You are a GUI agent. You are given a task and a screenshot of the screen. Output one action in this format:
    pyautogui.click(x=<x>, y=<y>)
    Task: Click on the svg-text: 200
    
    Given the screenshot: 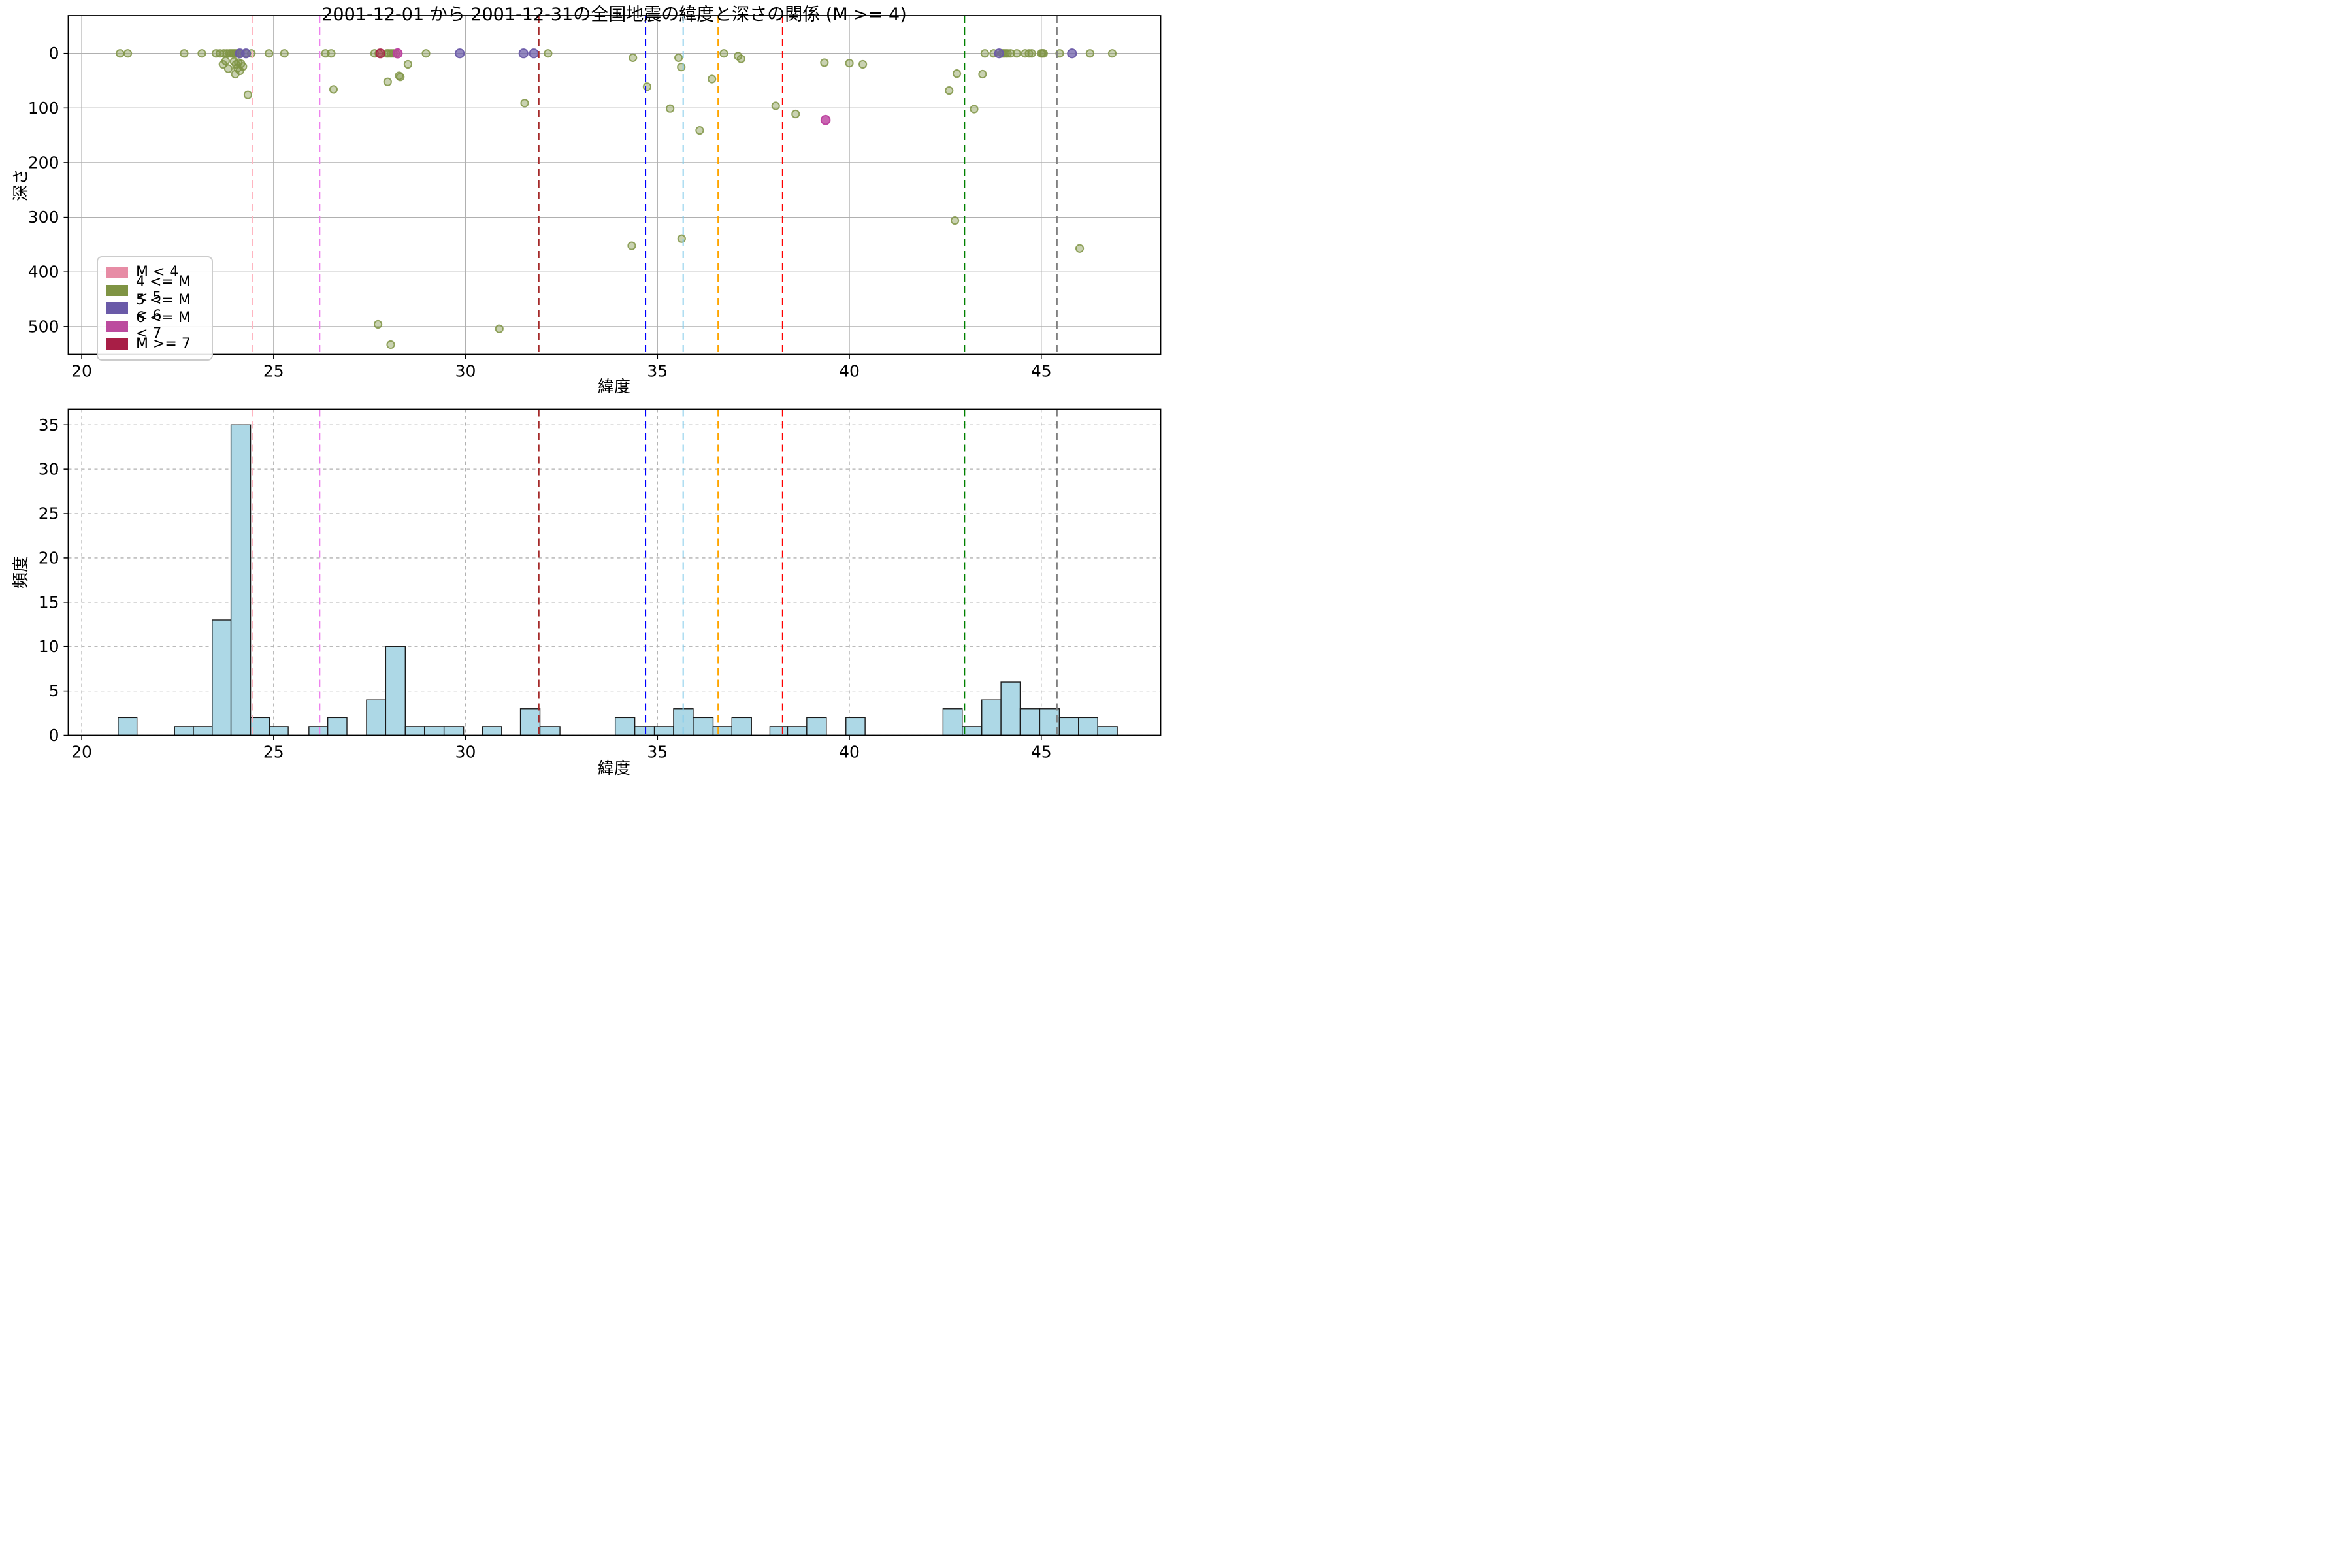 What is the action you would take?
    pyautogui.click(x=43, y=162)
    